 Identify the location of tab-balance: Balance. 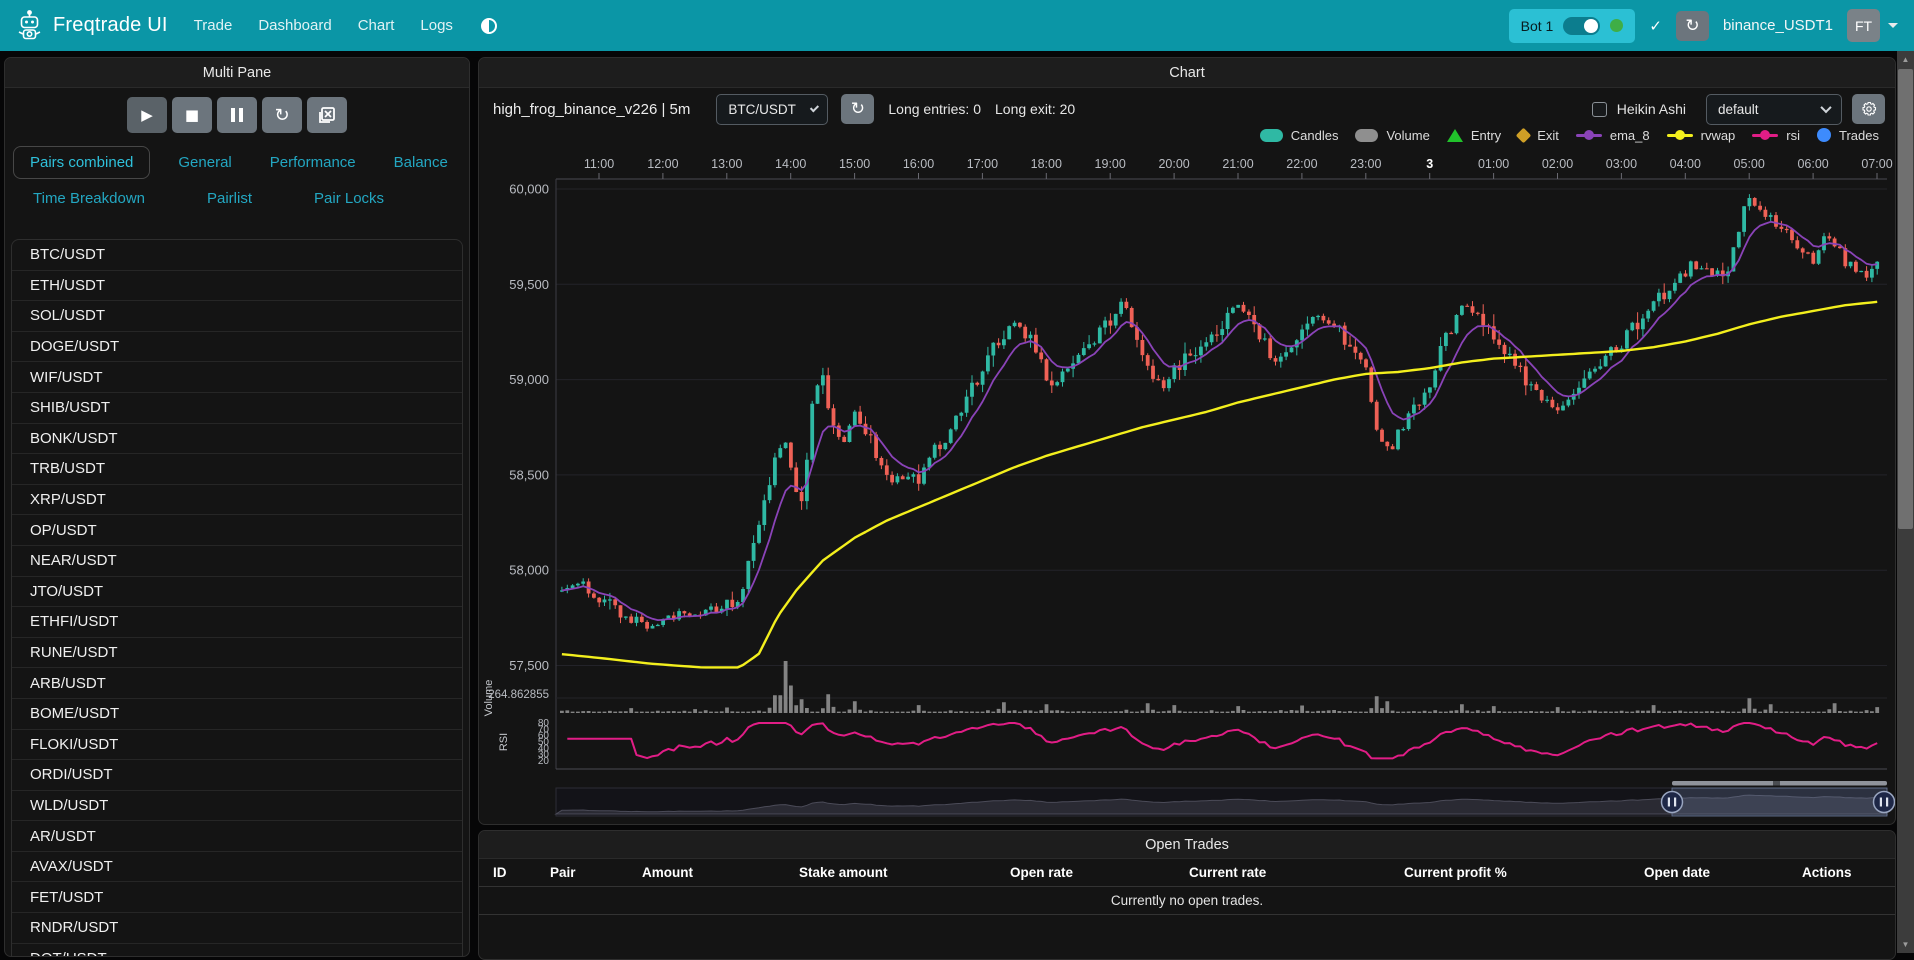
(420, 162).